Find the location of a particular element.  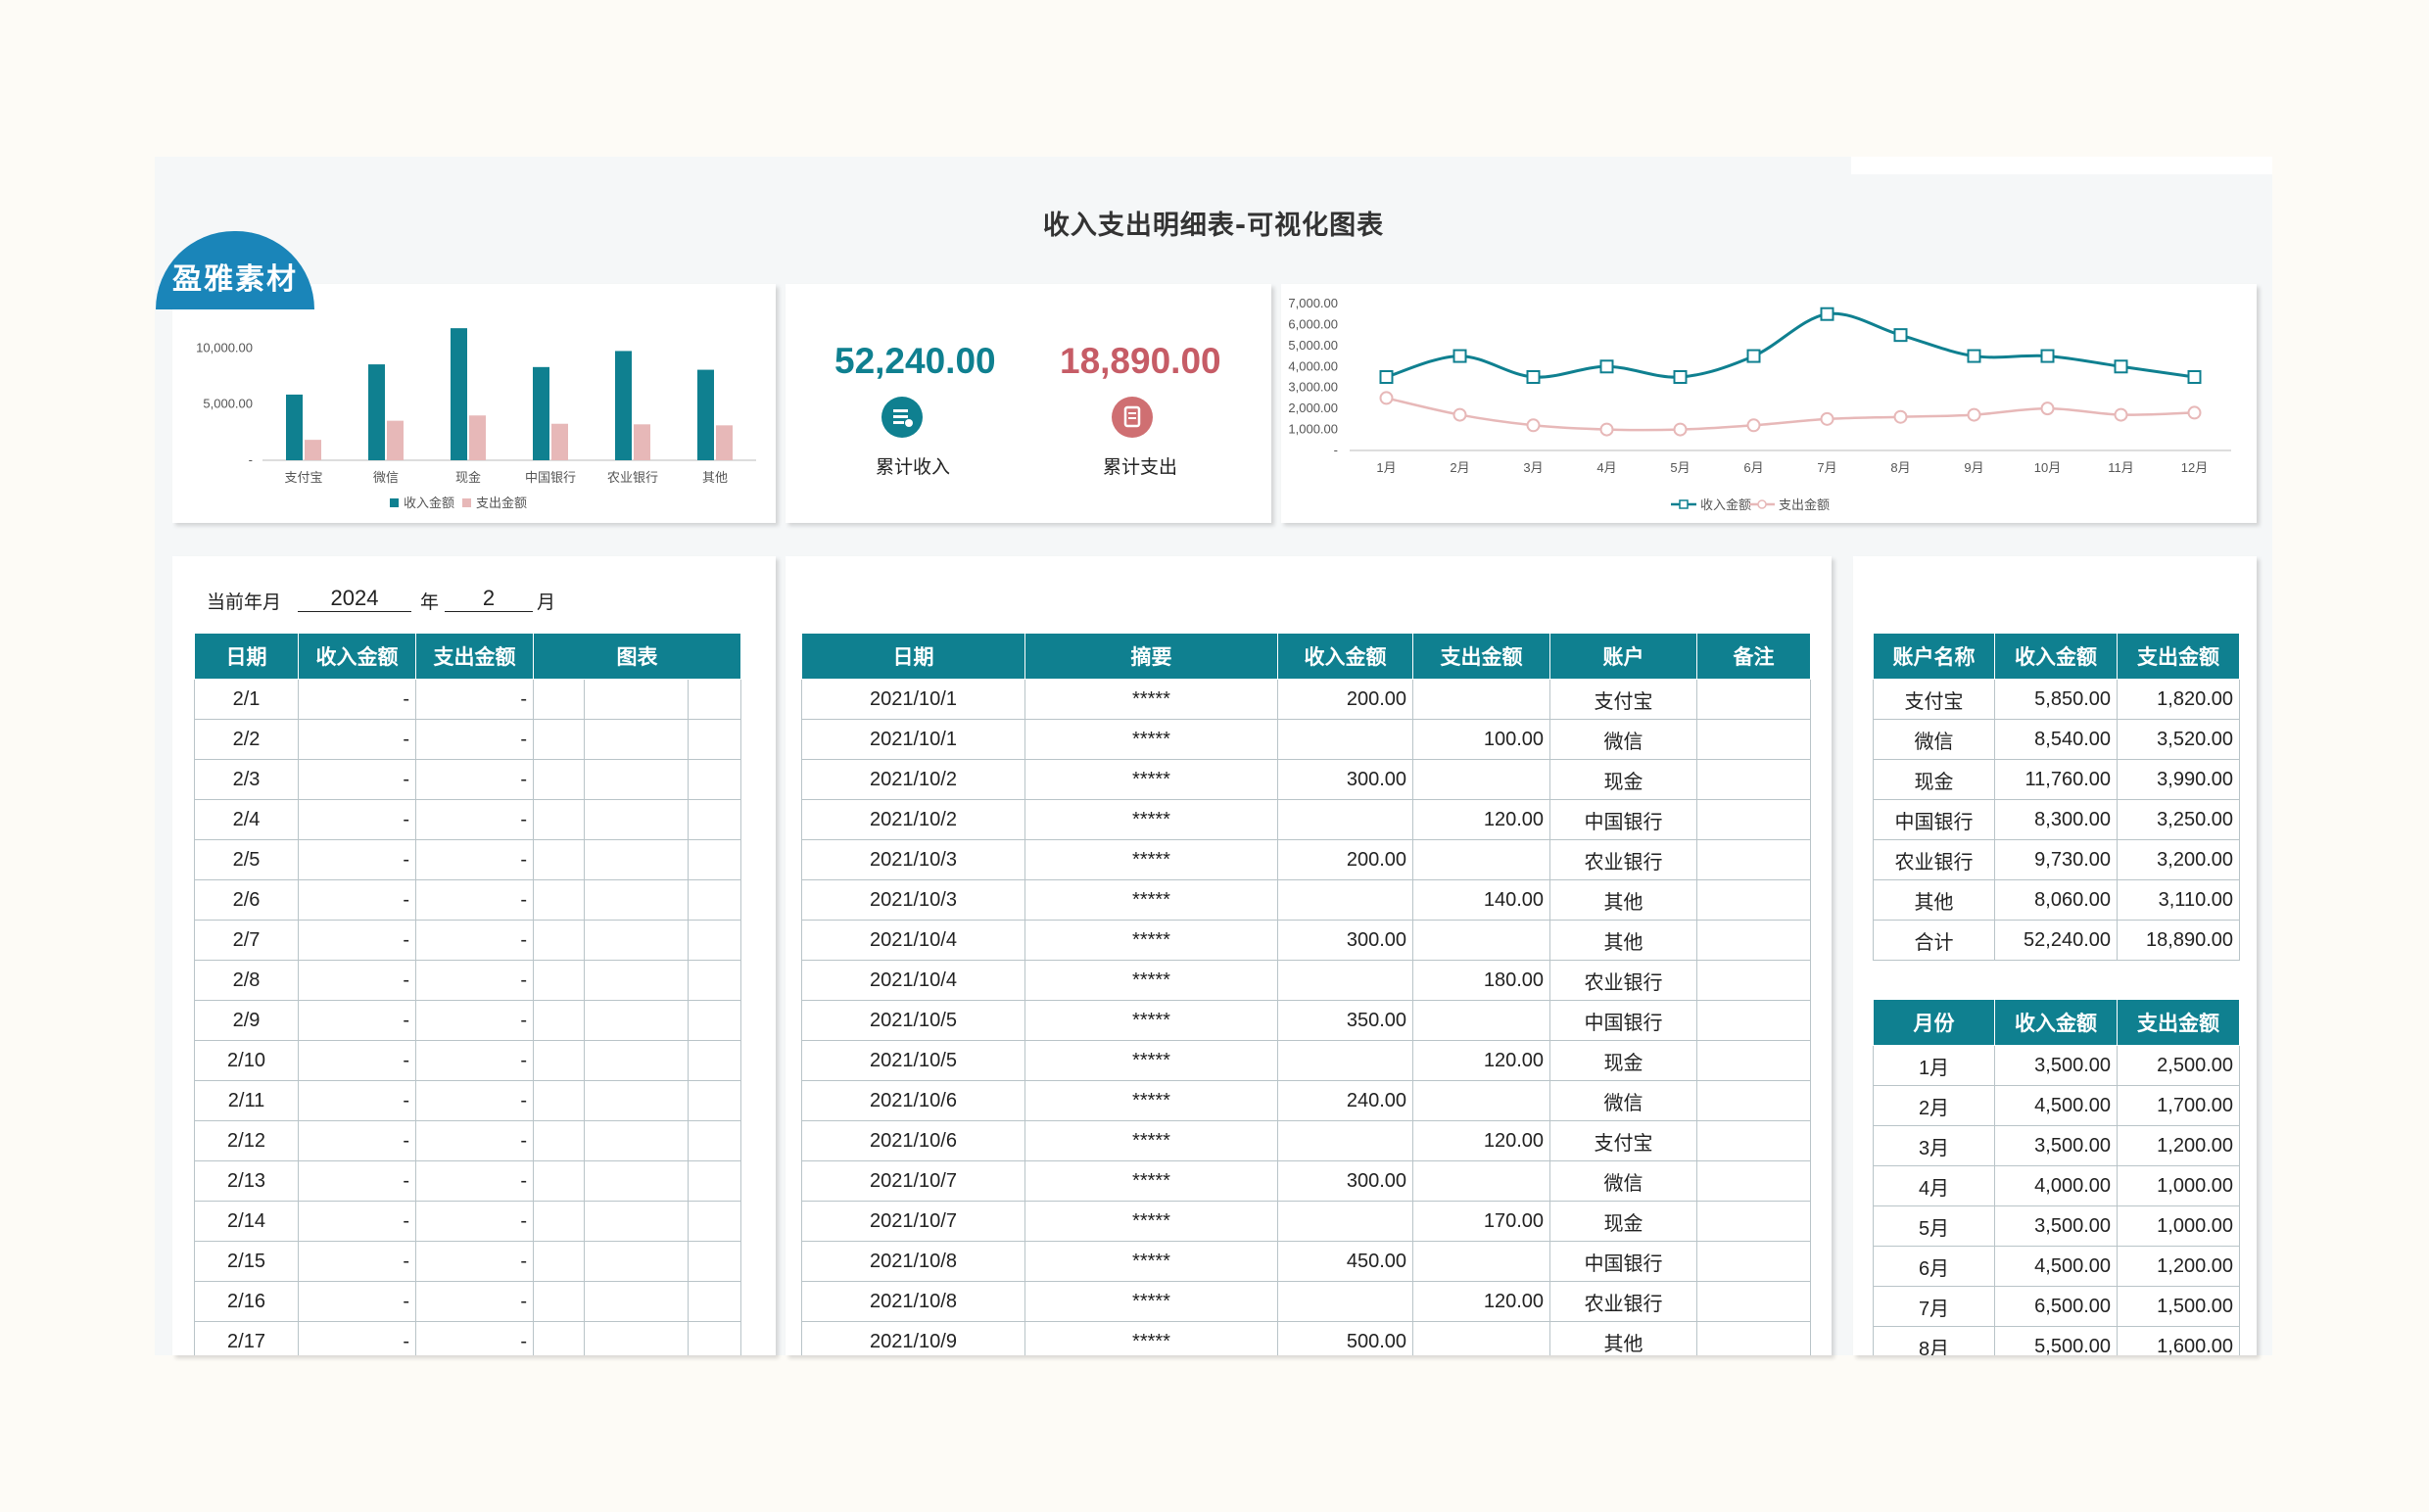

monthly-cell: 3,500.00 is located at coordinates (2056, 1146).